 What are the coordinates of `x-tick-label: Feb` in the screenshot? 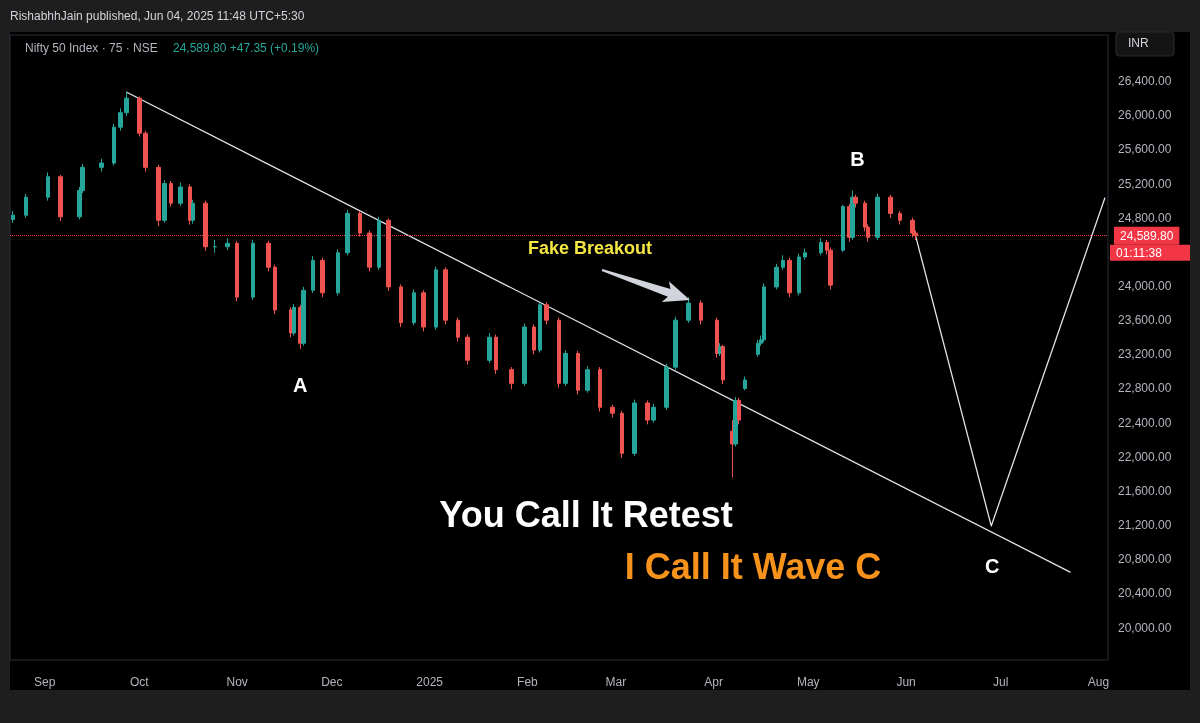 It's located at (528, 682).